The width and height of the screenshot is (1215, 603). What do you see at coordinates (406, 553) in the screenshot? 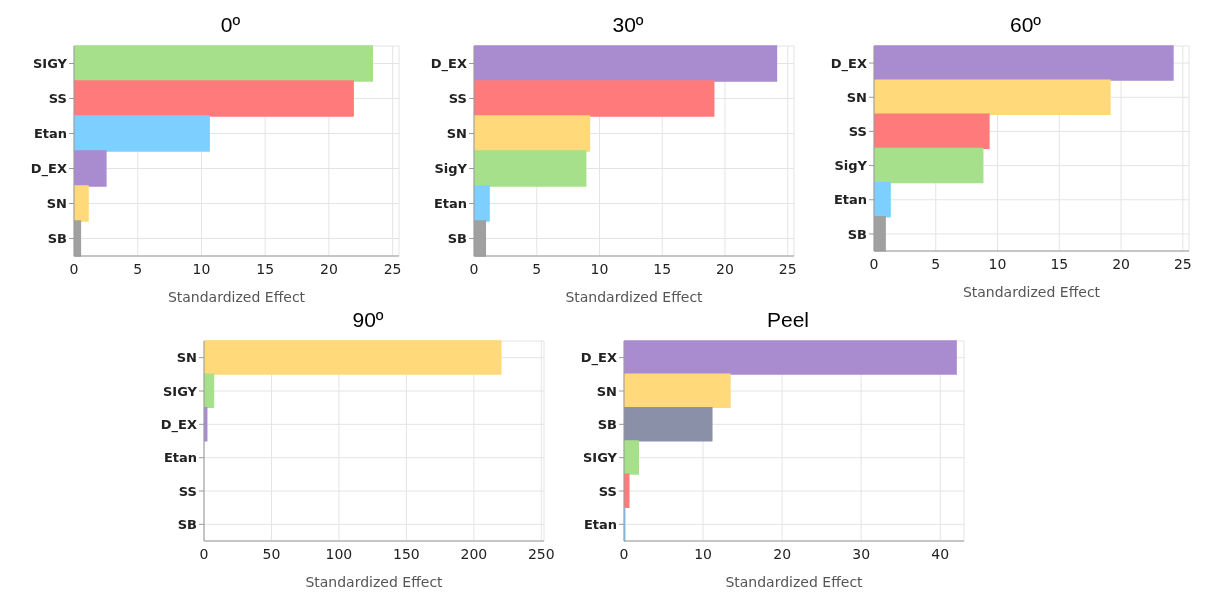
I see `x-tick-label: 150` at bounding box center [406, 553].